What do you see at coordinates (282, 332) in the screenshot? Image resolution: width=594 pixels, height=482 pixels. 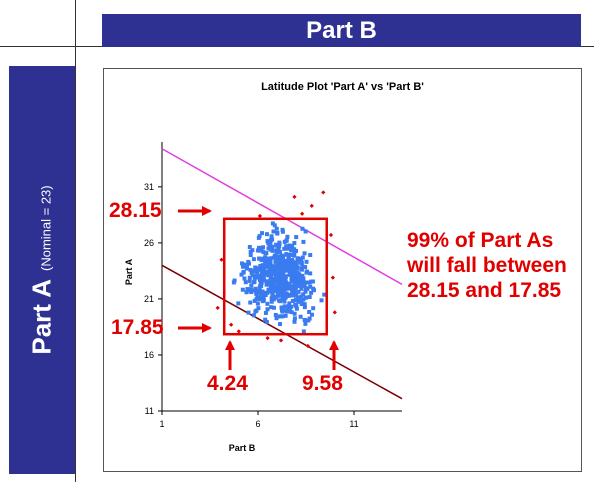 I see `lower-boundary-line` at bounding box center [282, 332].